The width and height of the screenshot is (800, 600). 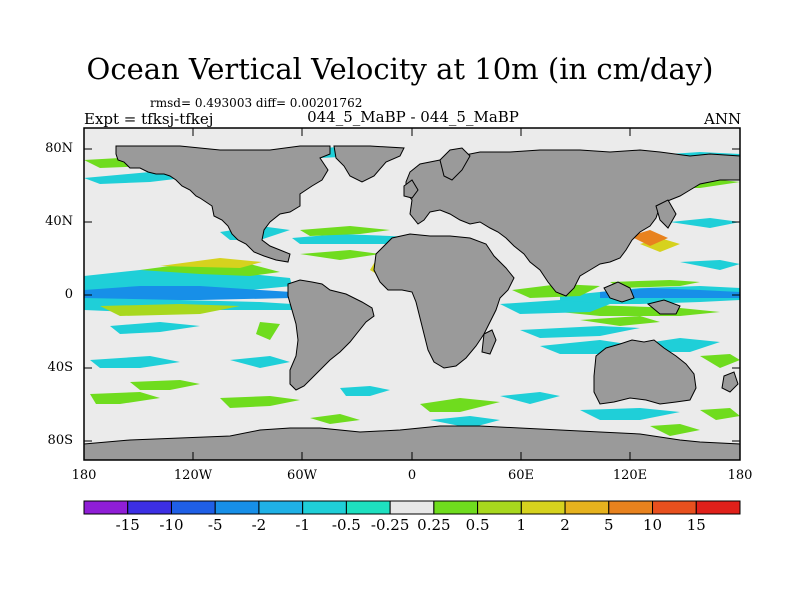 I want to click on x-tick-label: 60E, so click(x=521, y=475).